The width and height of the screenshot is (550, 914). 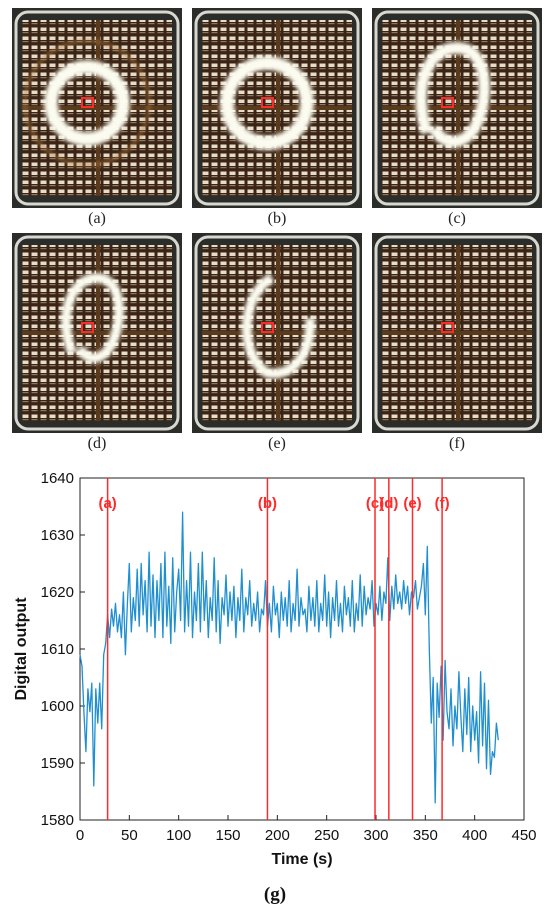 I want to click on event-marker-label: (f), so click(x=442, y=503).